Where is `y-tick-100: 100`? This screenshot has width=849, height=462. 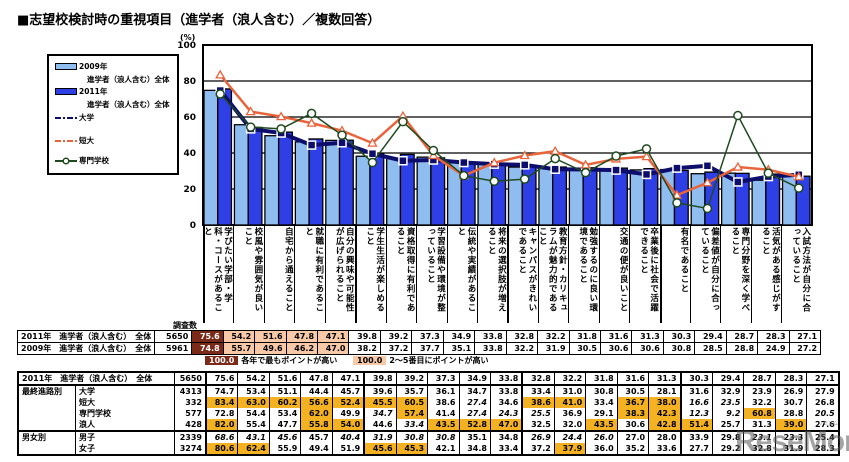
y-tick-100: 100 is located at coordinates (186, 46).